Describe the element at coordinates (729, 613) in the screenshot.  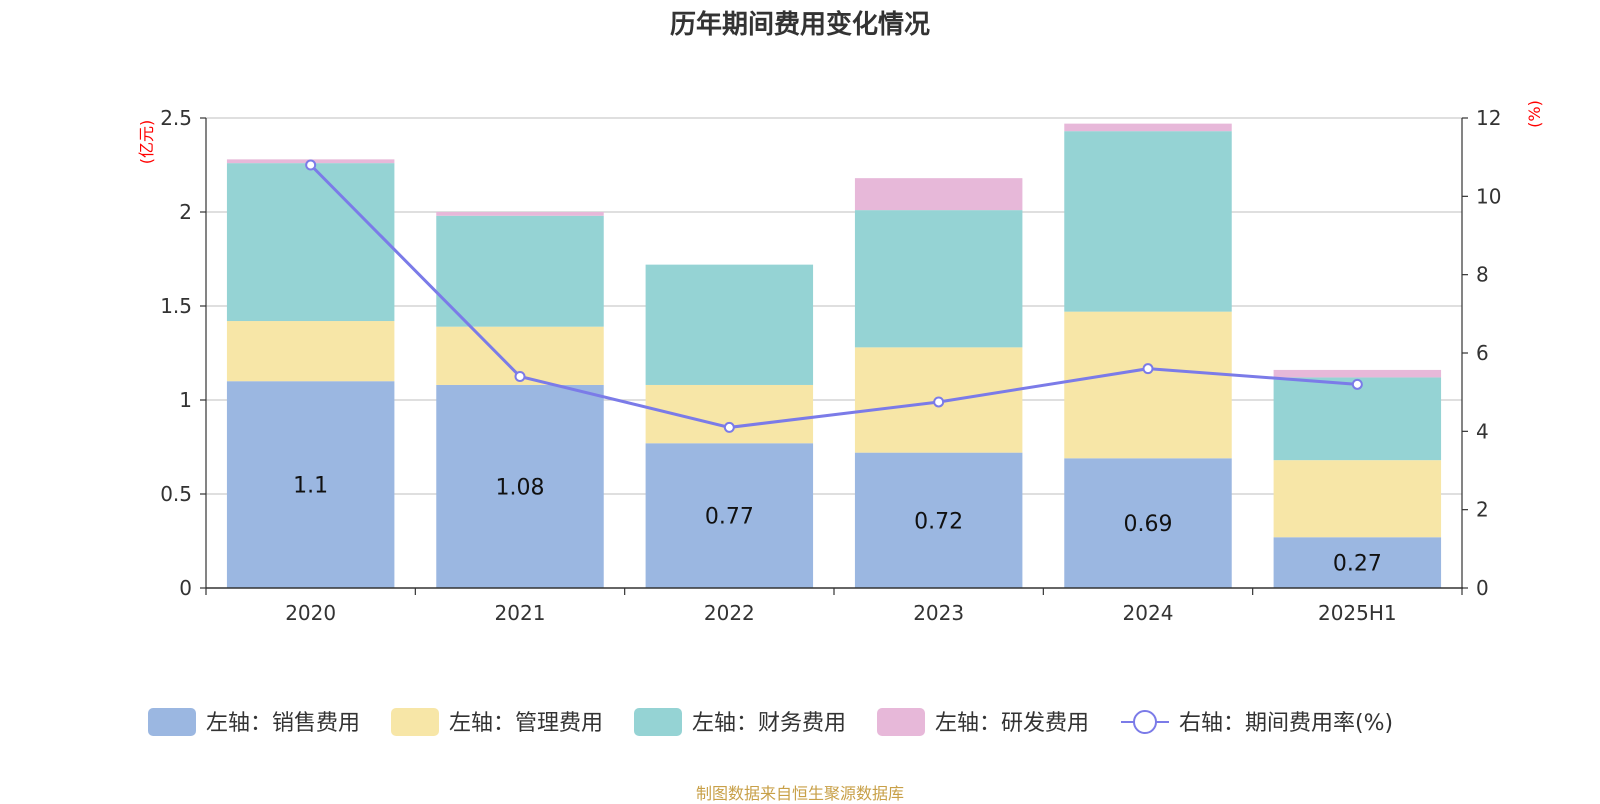
I see `x-axis-tick-label: 2022` at that location.